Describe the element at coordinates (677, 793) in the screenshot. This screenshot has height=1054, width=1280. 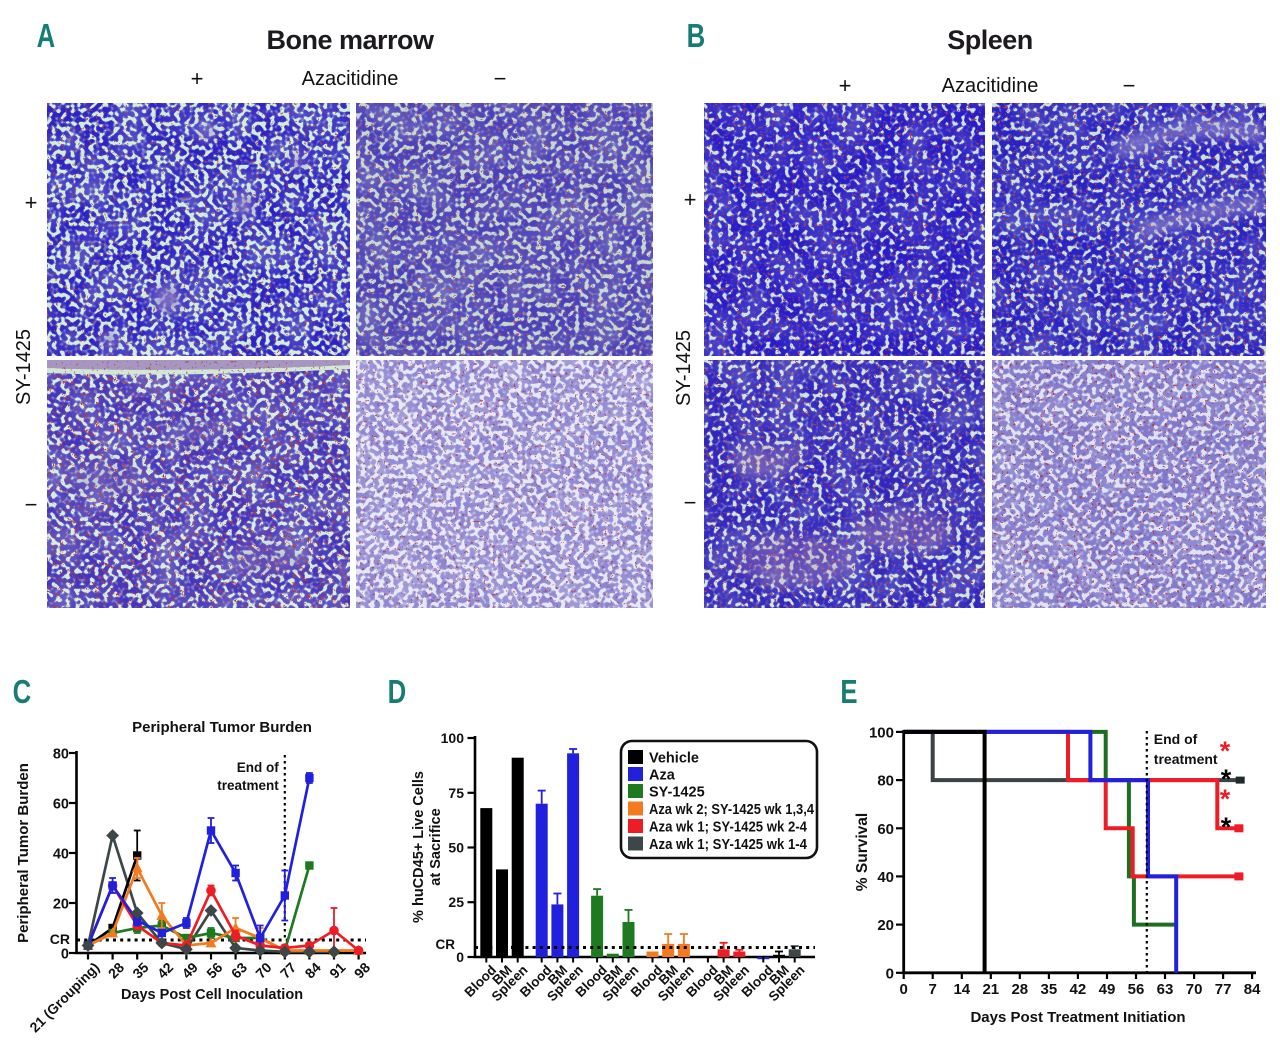
I see `svg-text: SY-1425` at that location.